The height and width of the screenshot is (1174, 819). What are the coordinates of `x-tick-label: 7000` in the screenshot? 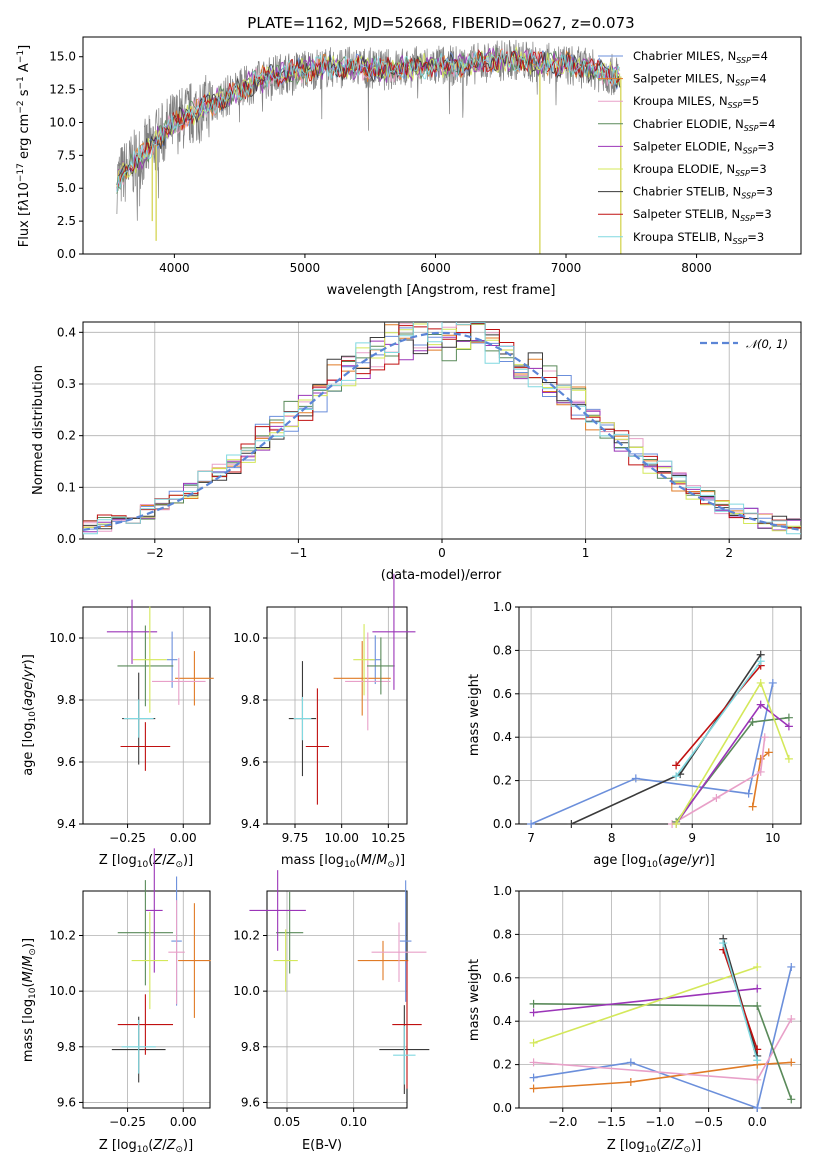 It's located at (566, 268).